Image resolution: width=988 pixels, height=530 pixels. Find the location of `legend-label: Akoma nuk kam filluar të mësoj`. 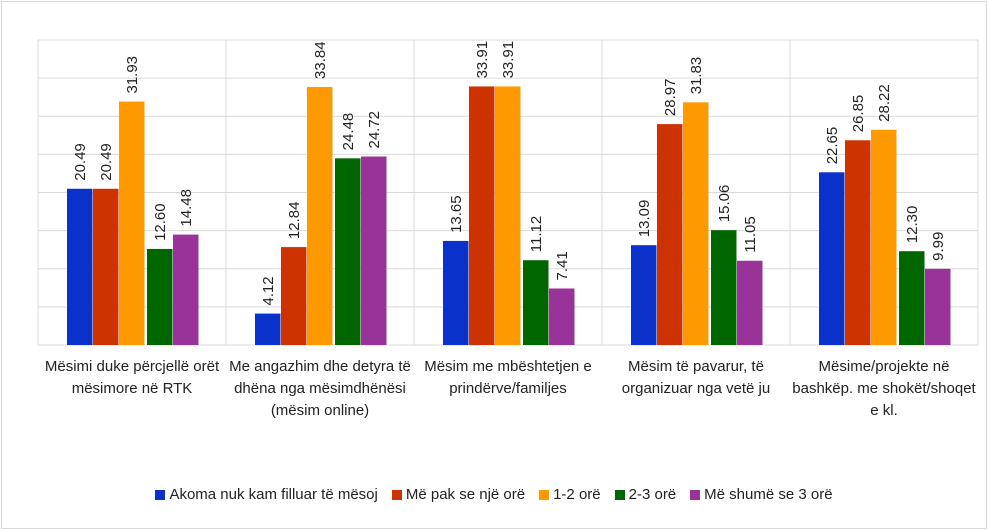

legend-label: Akoma nuk kam filluar të mësoj is located at coordinates (273, 494).